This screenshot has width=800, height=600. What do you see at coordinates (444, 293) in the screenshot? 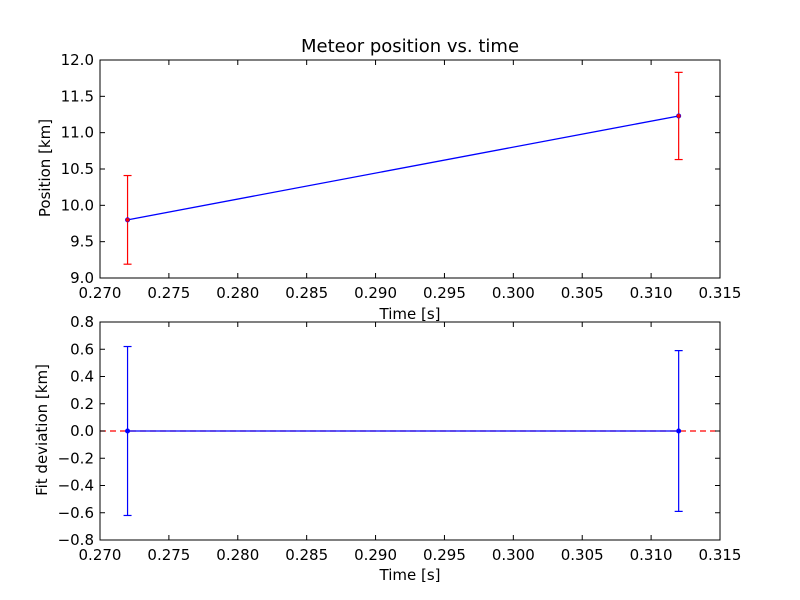
I see `top-x-tick-label: 0.295` at bounding box center [444, 293].